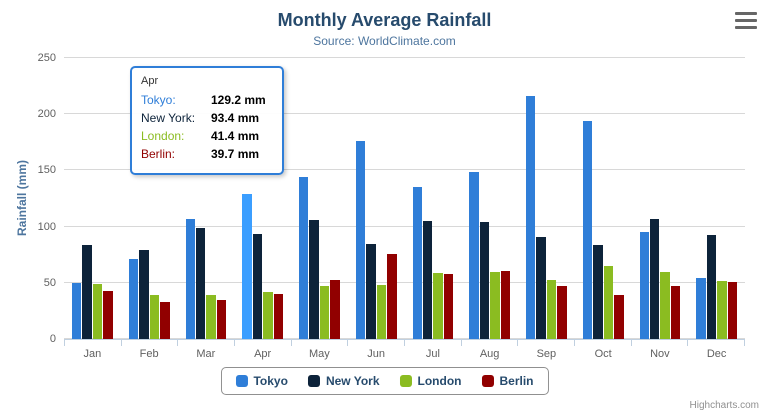  What do you see at coordinates (207, 136) in the screenshot?
I see `tooltip-row: London: 41.4 mm` at bounding box center [207, 136].